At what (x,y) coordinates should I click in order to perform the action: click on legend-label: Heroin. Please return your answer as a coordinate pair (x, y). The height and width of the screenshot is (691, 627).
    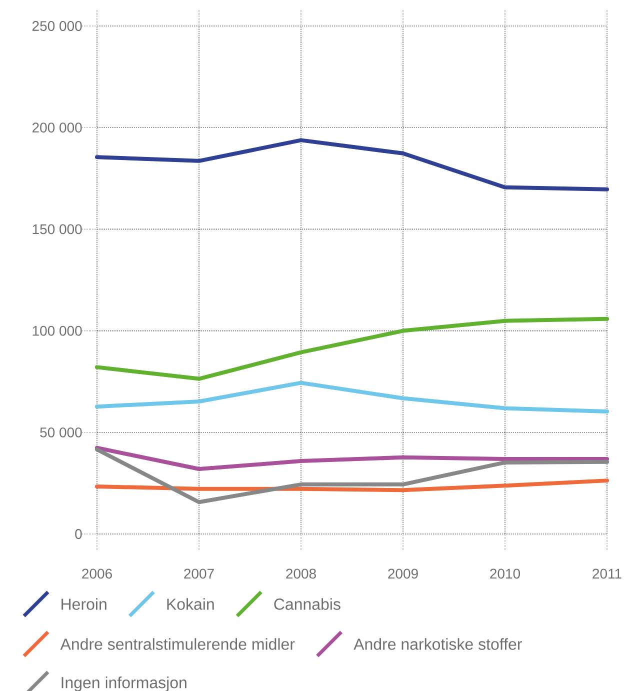
    Looking at the image, I should click on (84, 604).